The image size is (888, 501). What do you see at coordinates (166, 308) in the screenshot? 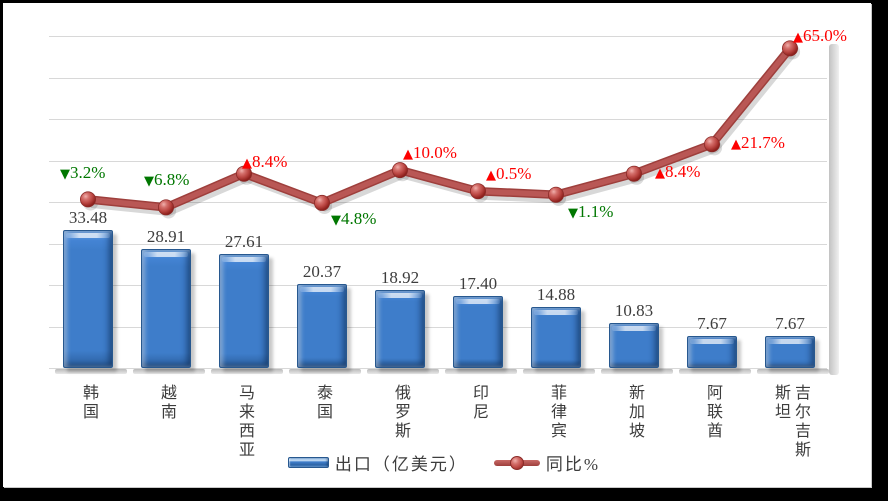
I see `bar-越南` at bounding box center [166, 308].